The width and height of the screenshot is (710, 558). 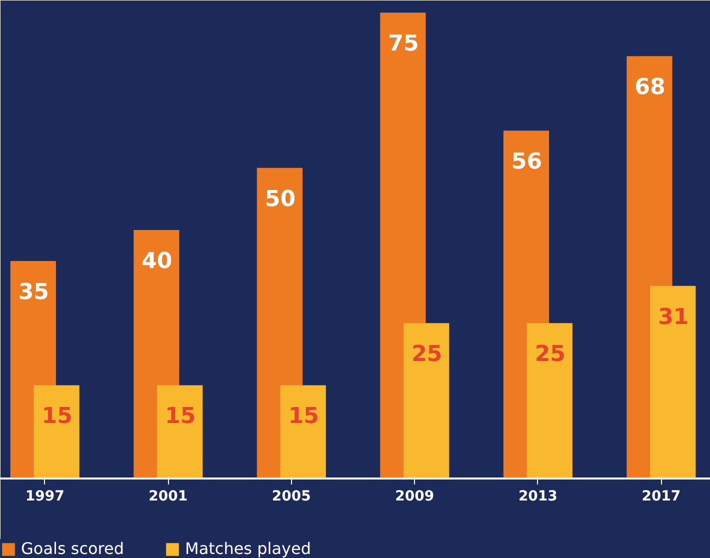 What do you see at coordinates (661, 496) in the screenshot?
I see `x-tick-label: 2017` at bounding box center [661, 496].